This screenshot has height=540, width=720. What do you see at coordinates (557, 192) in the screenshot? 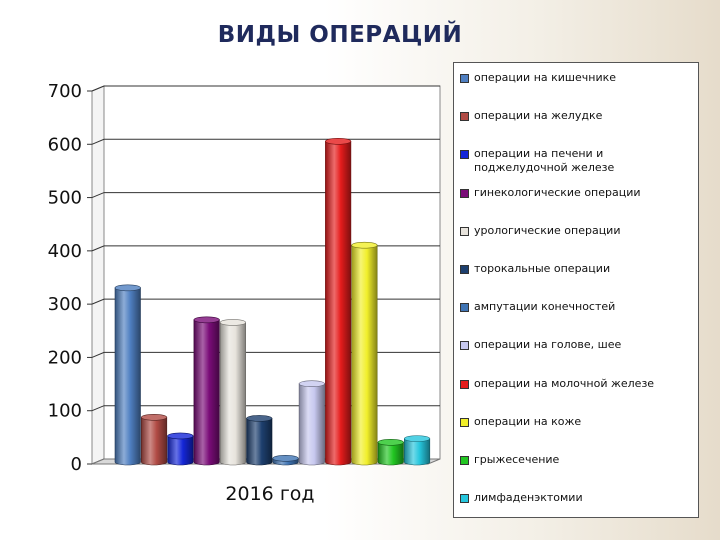
I see `legend-label: гинекологические операции` at bounding box center [557, 192].